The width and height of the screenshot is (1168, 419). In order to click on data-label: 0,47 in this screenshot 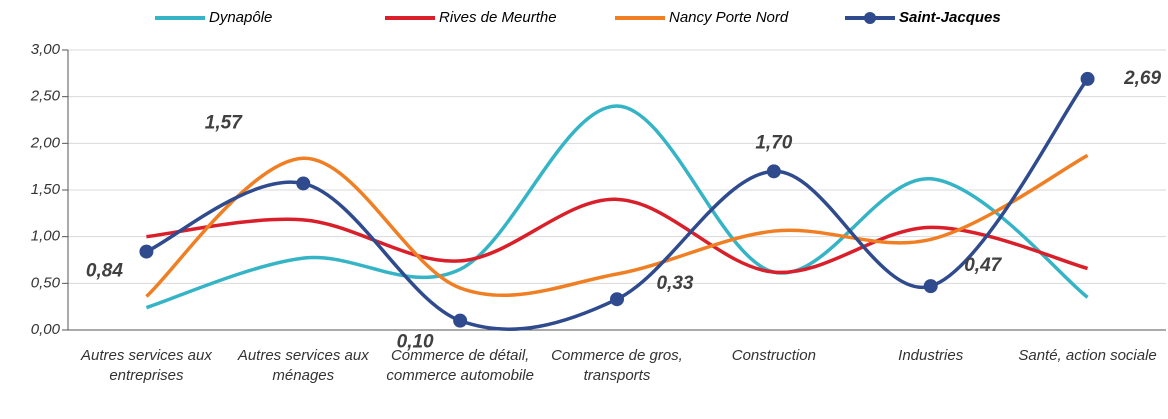, I will do `click(983, 265)`.